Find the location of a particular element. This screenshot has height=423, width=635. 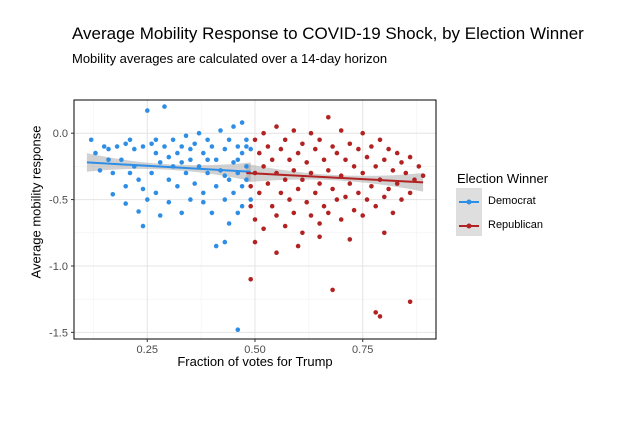

x-tick-label: 0.50 is located at coordinates (254, 350).